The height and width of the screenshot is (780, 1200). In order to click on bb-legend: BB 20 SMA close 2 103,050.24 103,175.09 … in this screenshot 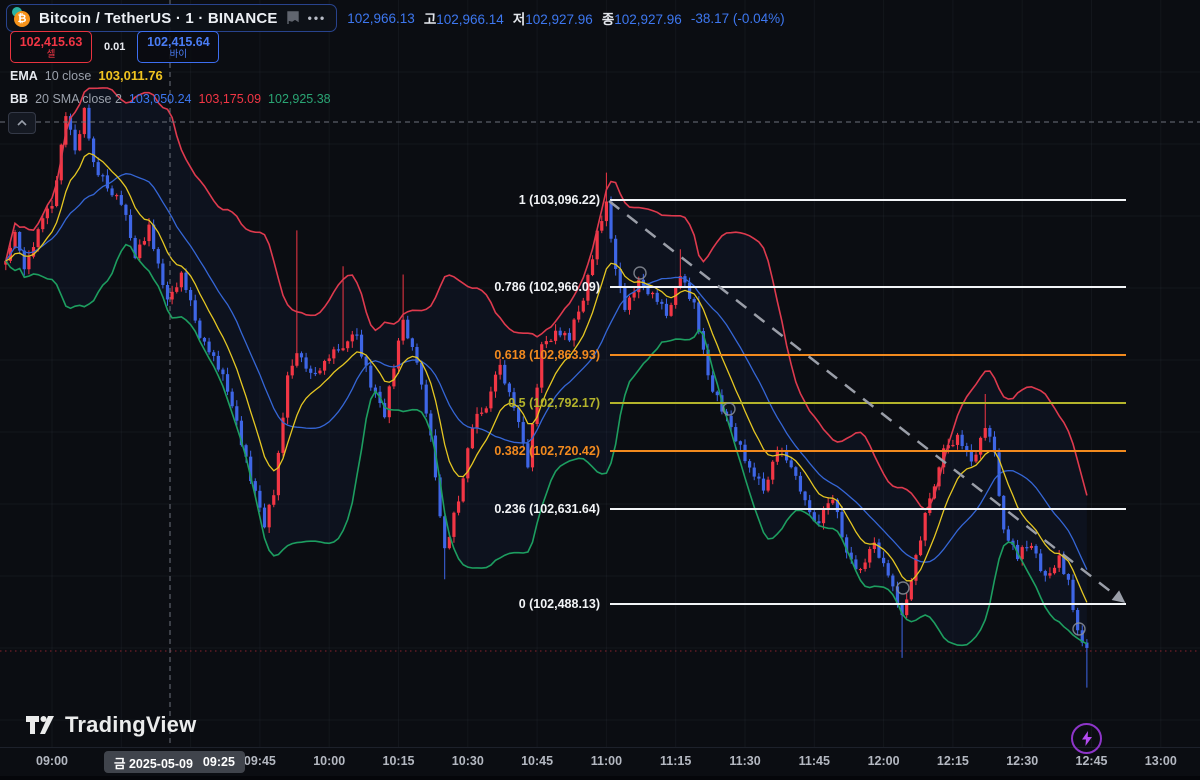, I will do `click(170, 99)`.